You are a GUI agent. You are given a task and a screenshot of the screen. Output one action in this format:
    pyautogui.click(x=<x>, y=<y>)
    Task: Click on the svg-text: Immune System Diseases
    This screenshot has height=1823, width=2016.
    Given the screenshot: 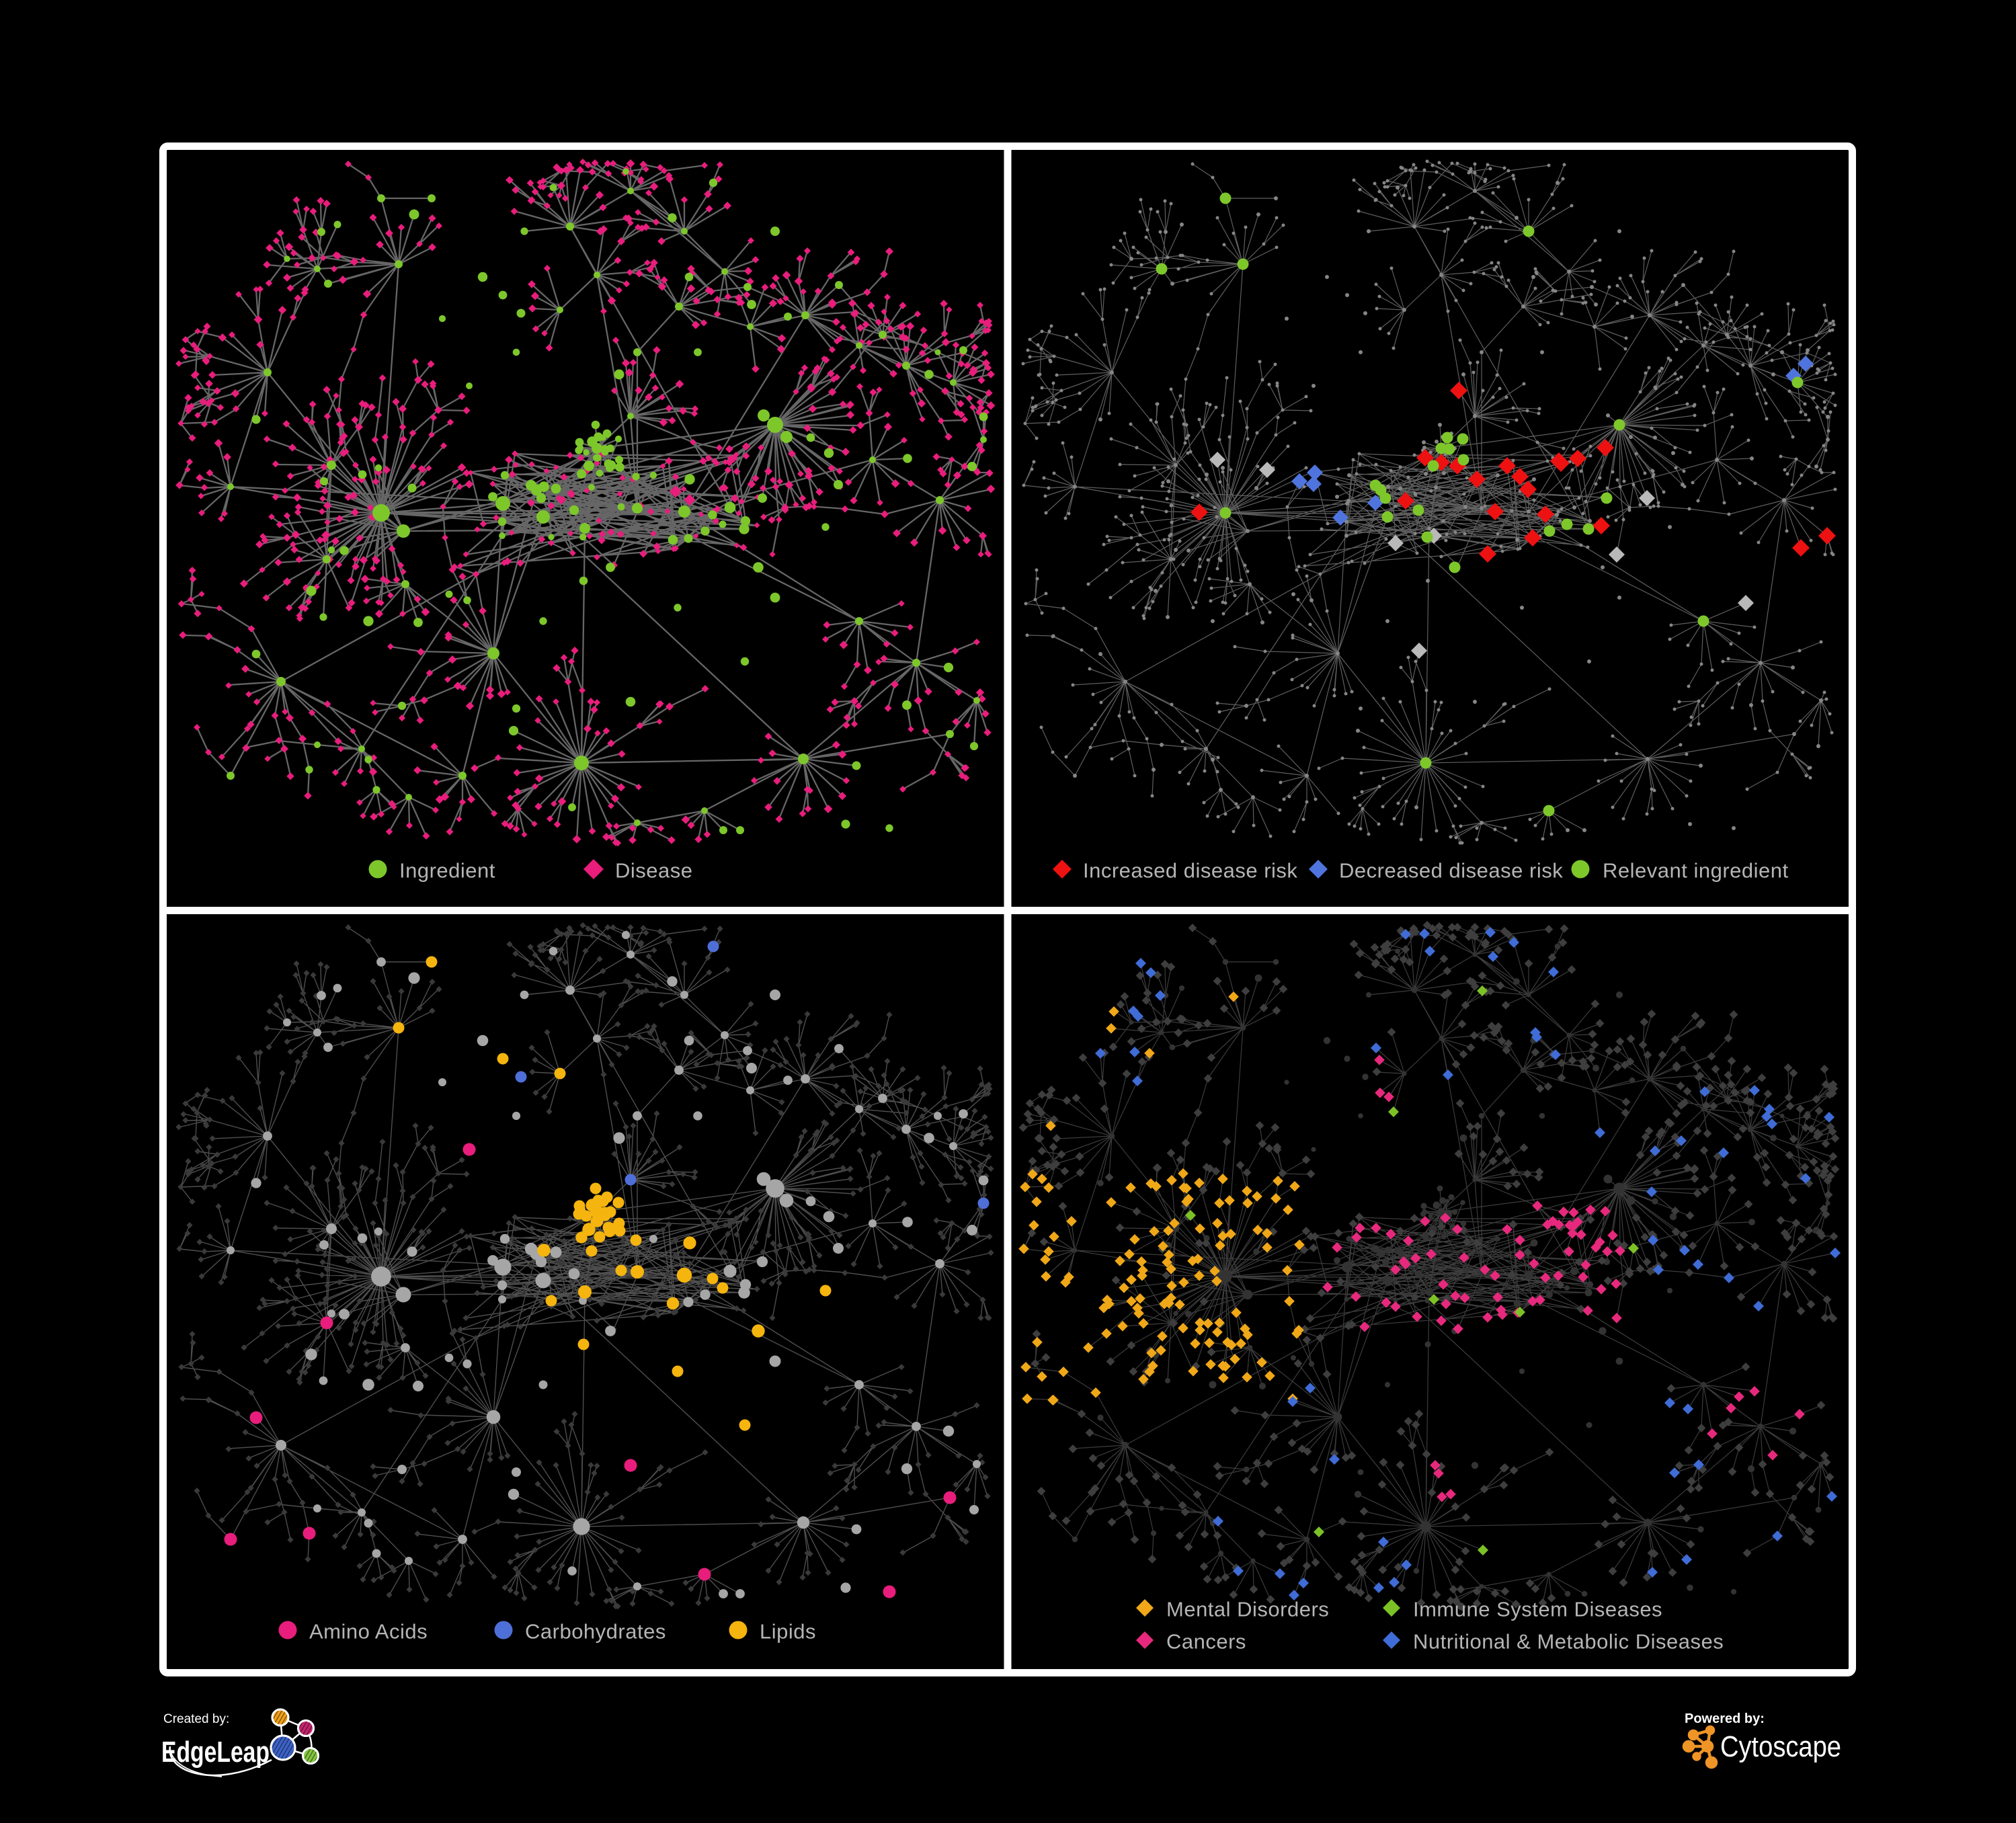 What is the action you would take?
    pyautogui.click(x=1537, y=1610)
    